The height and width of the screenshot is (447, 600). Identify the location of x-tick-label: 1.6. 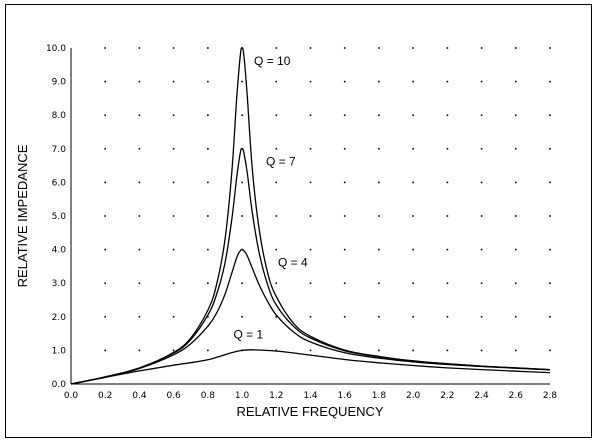
(345, 396).